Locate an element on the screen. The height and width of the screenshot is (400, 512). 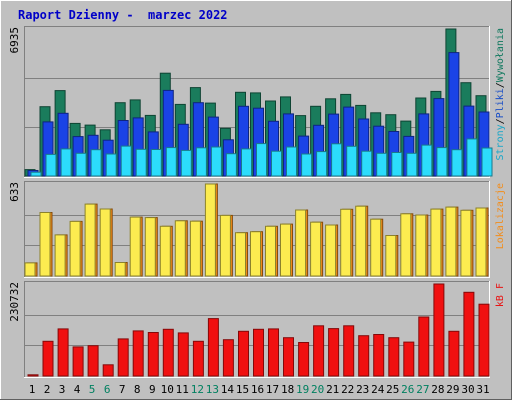
x-tick-label-day-18: 18 is located at coordinates (287, 389).